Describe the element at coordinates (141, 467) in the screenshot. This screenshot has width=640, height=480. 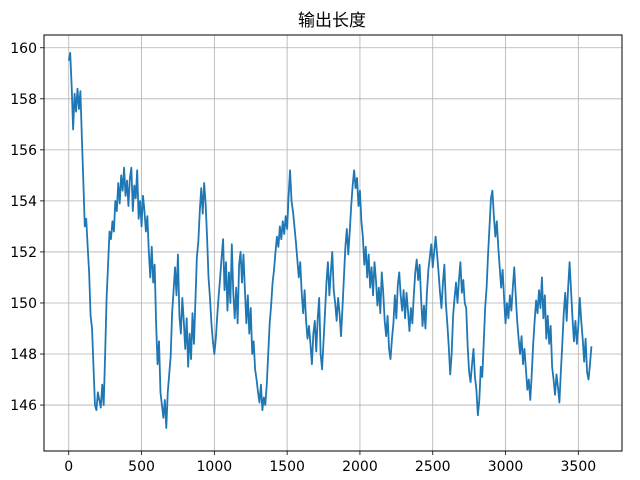
I see `x-tick-label: 500` at that location.